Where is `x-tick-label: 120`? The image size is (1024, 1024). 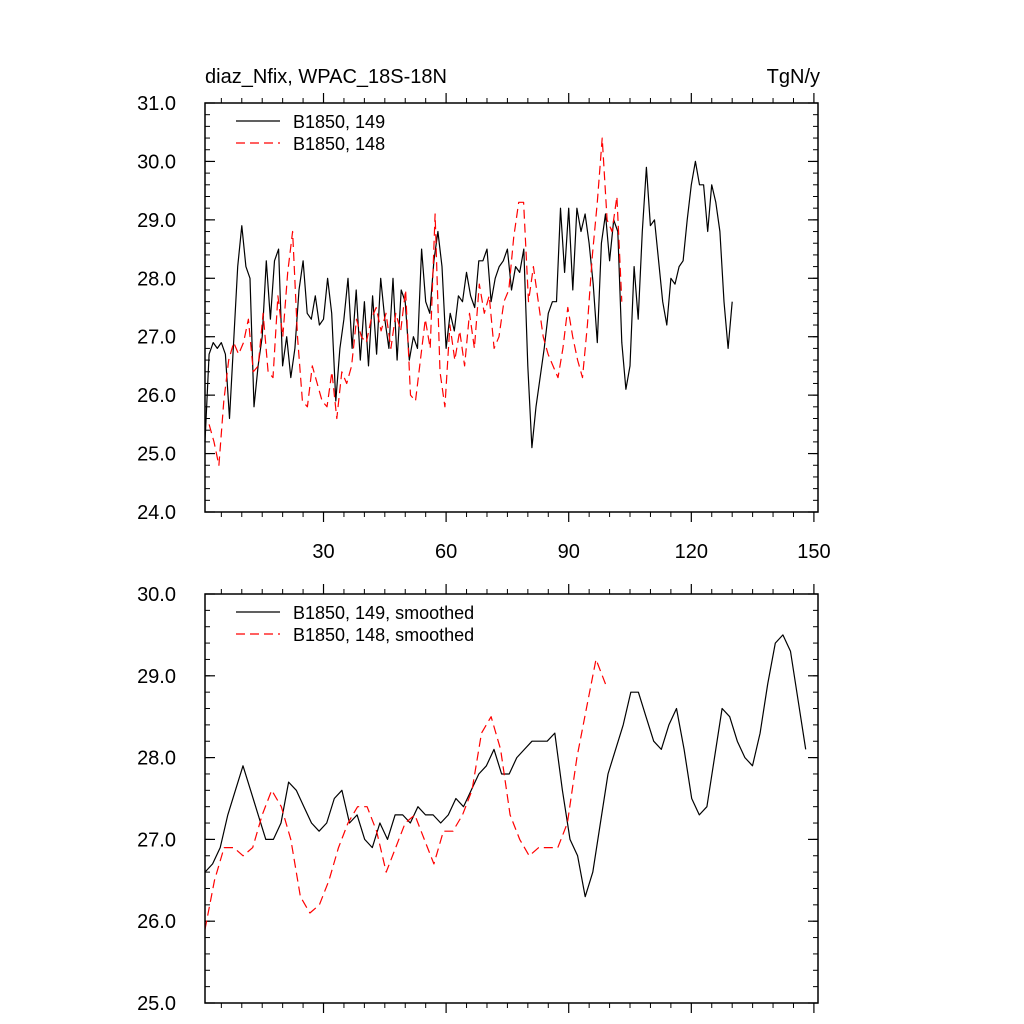 x-tick-label: 120 is located at coordinates (691, 552).